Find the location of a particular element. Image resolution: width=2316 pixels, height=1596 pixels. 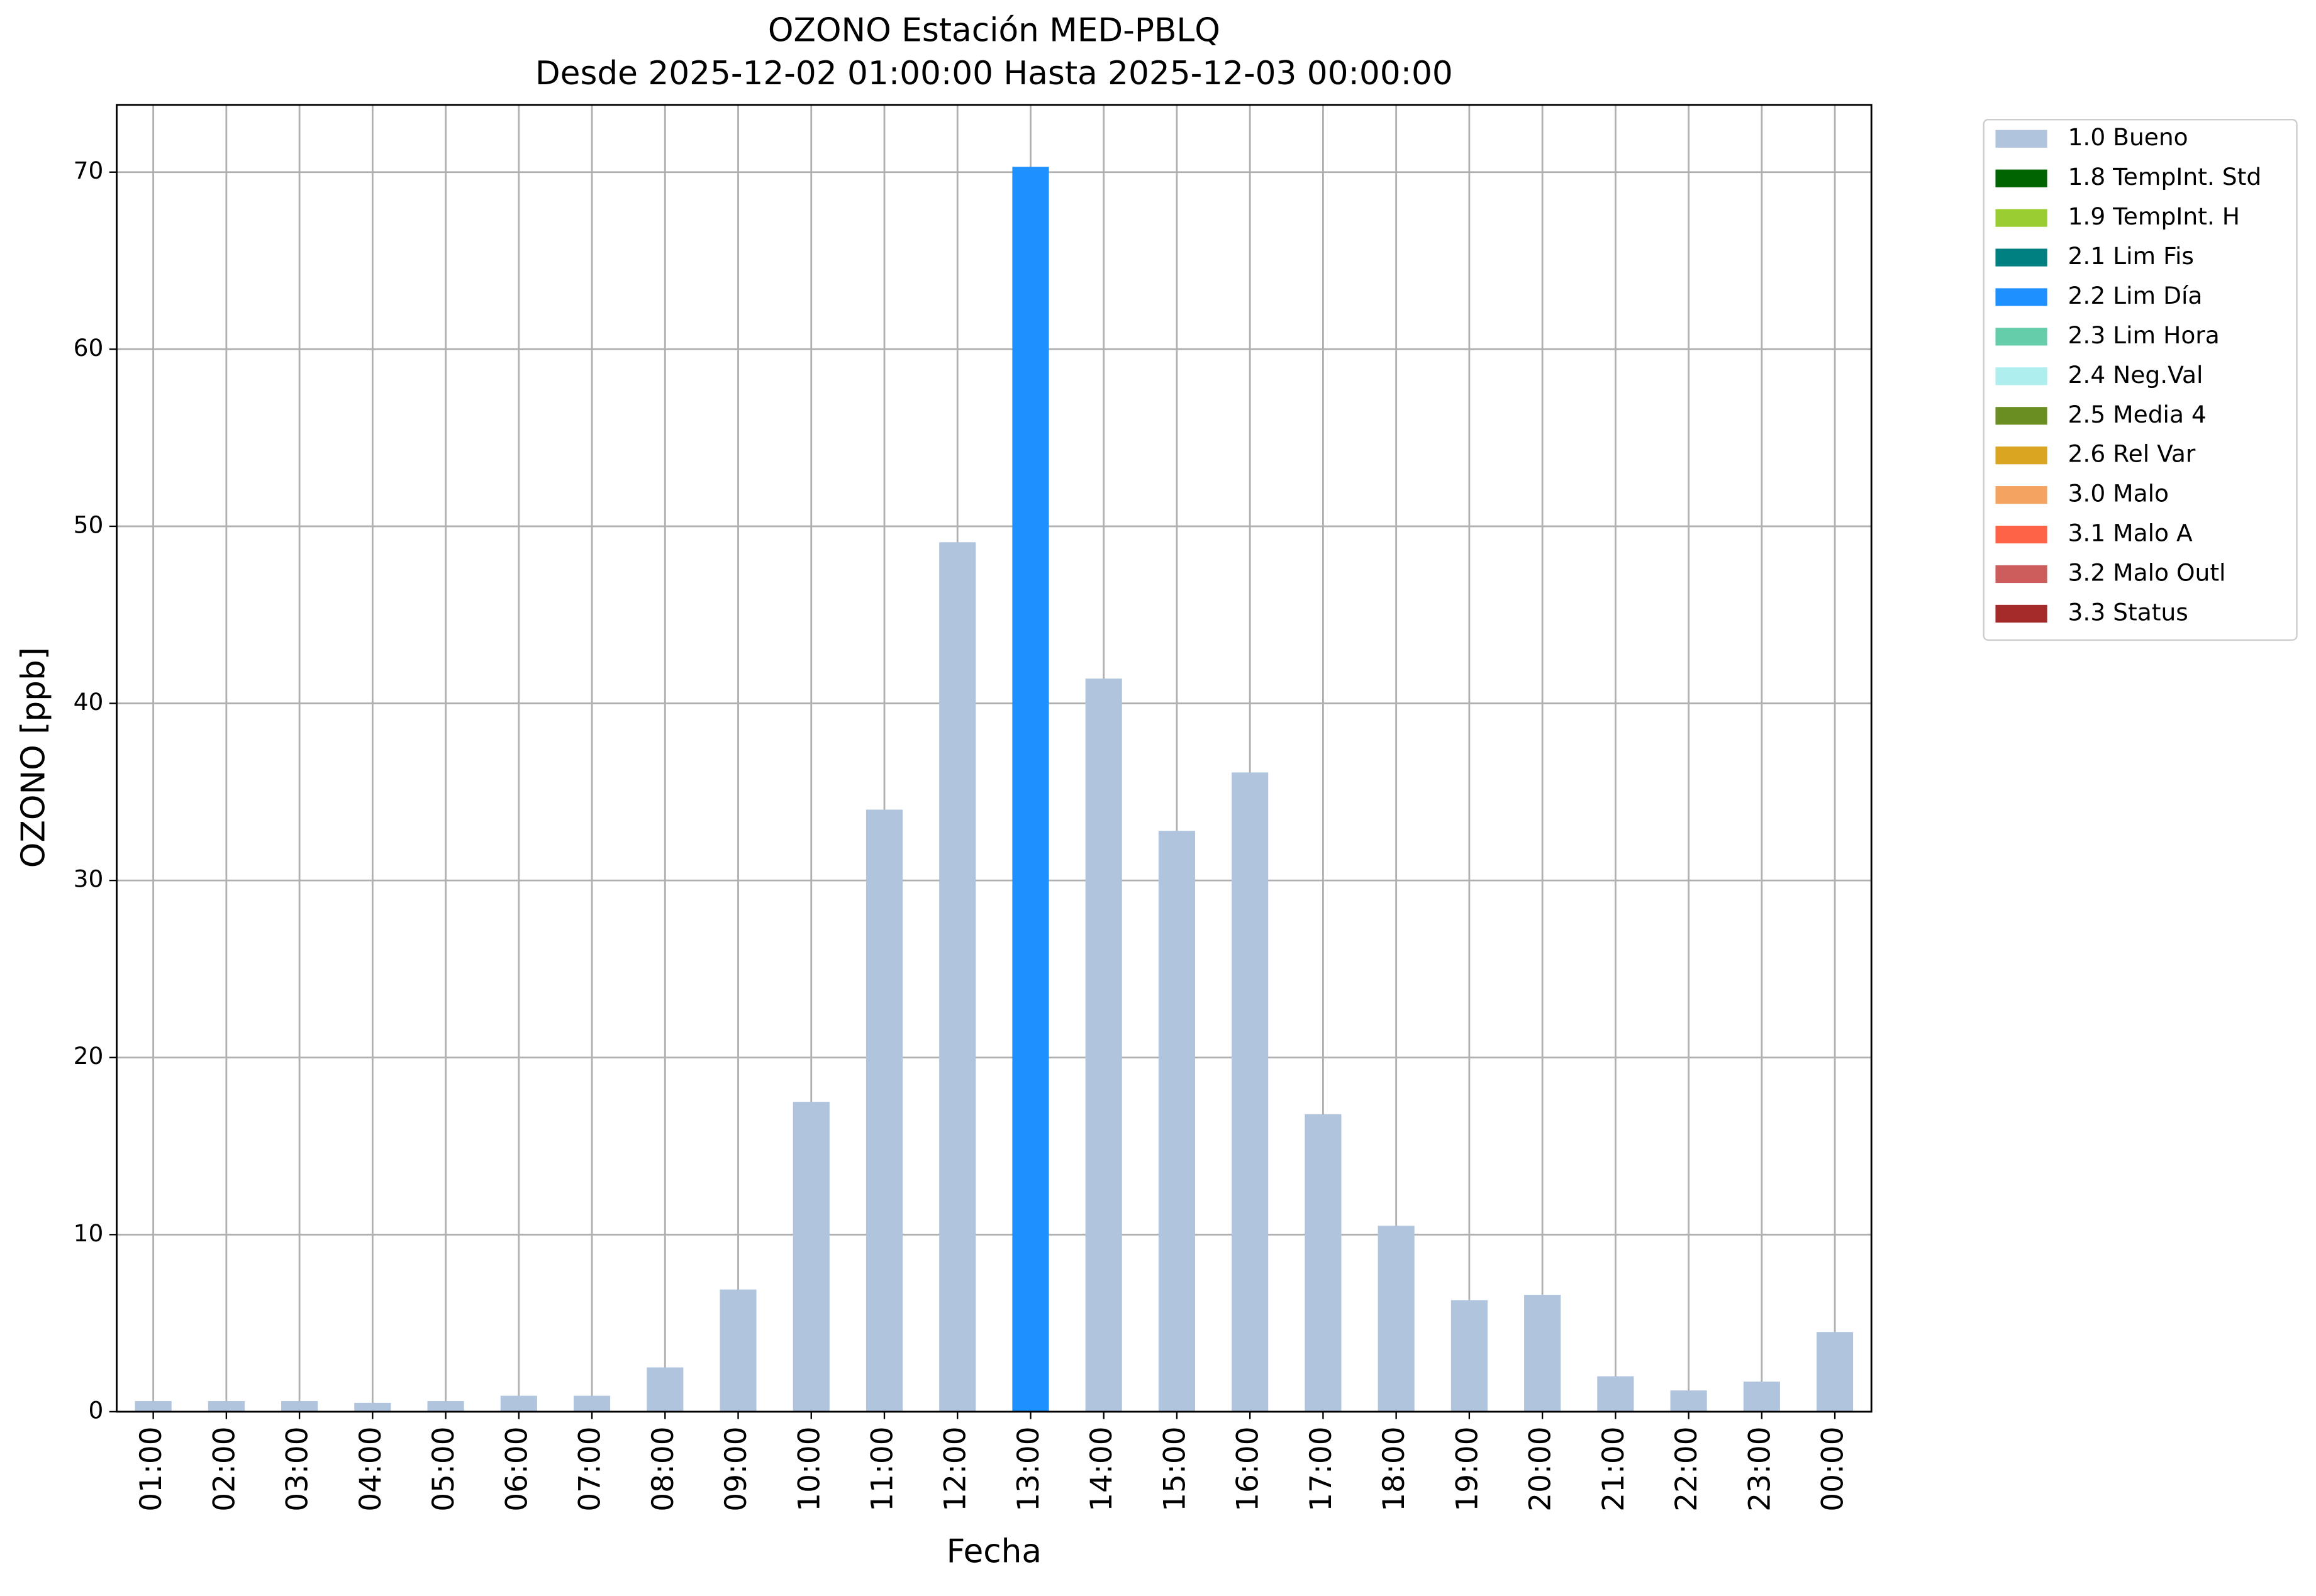

x-tick-label: 06:00 is located at coordinates (516, 1468).